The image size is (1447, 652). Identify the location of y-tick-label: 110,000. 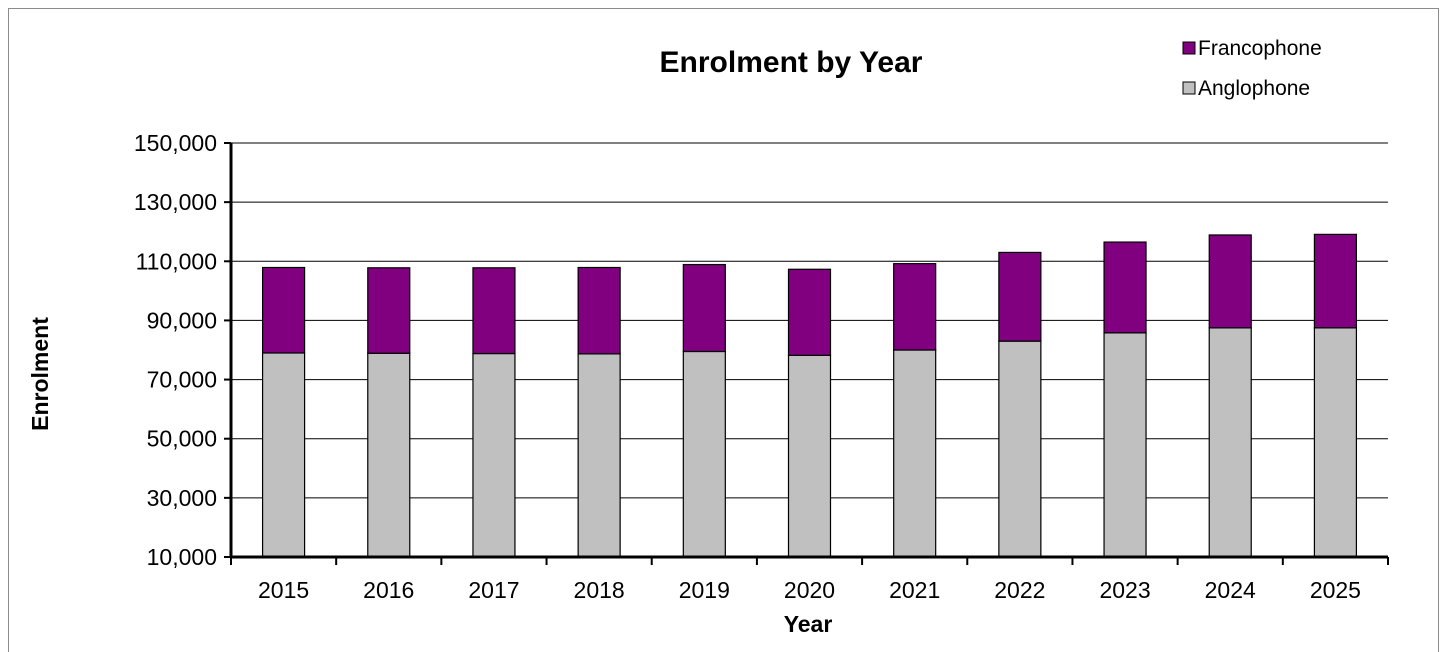
(176, 261).